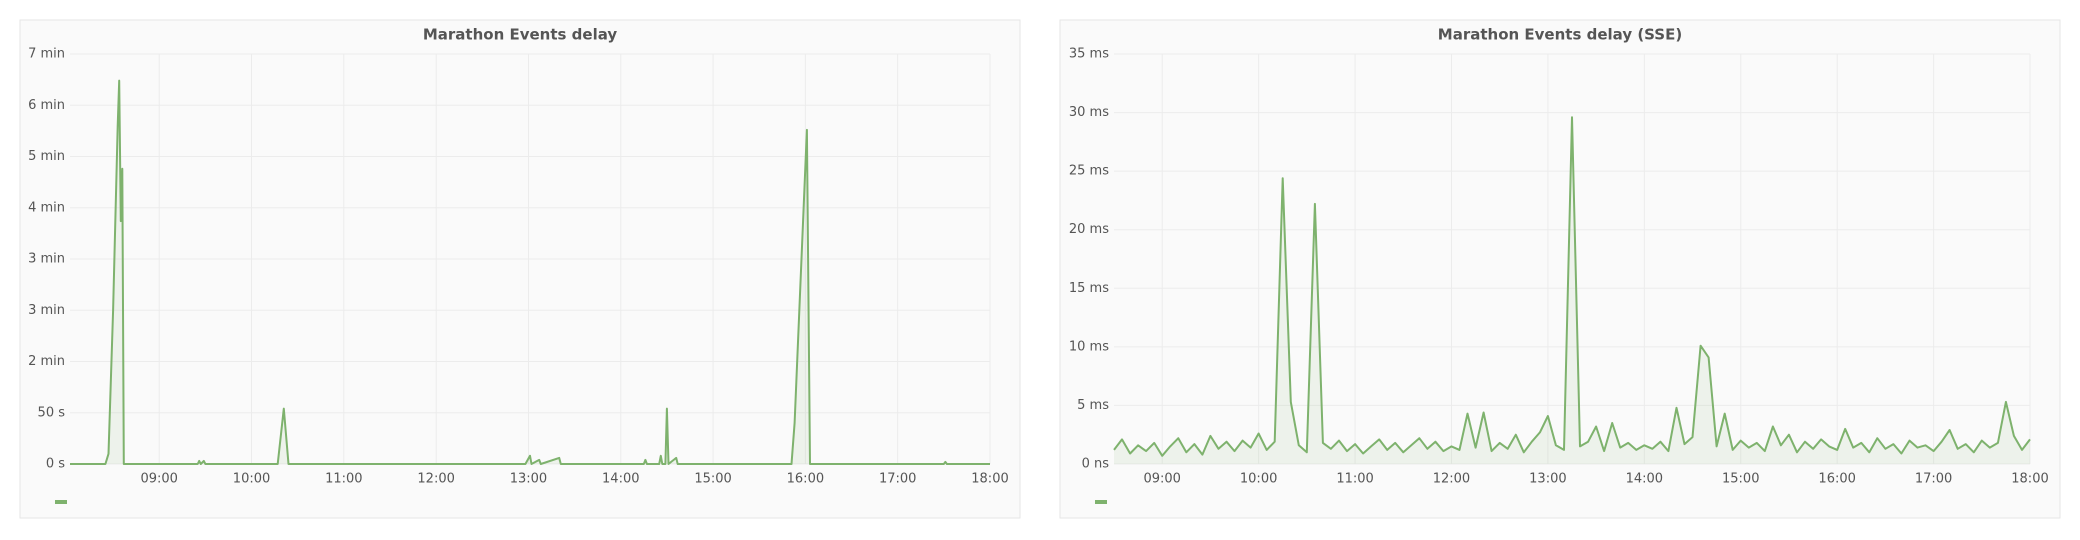 Image resolution: width=2080 pixels, height=540 pixels. I want to click on y-tick-label: 6 min, so click(46, 105).